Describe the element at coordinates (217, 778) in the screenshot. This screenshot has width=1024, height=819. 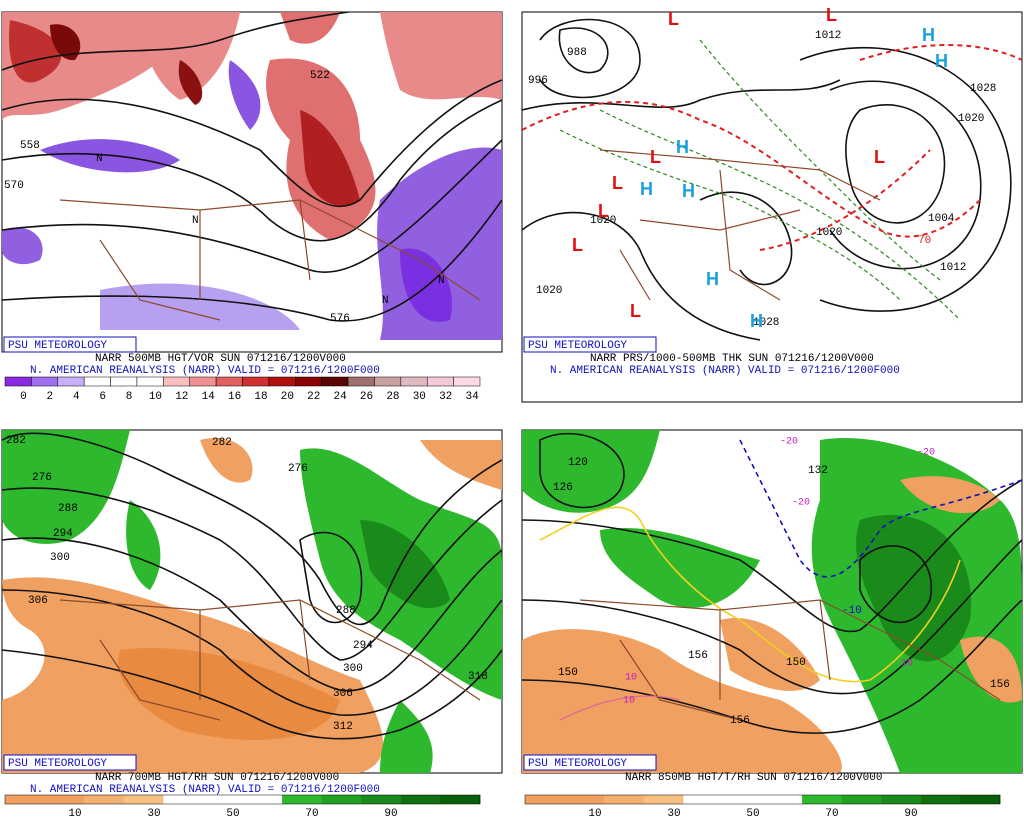
I see `title-line: NARR 700MB HGT/RH SUN 071216/1200V000` at that location.